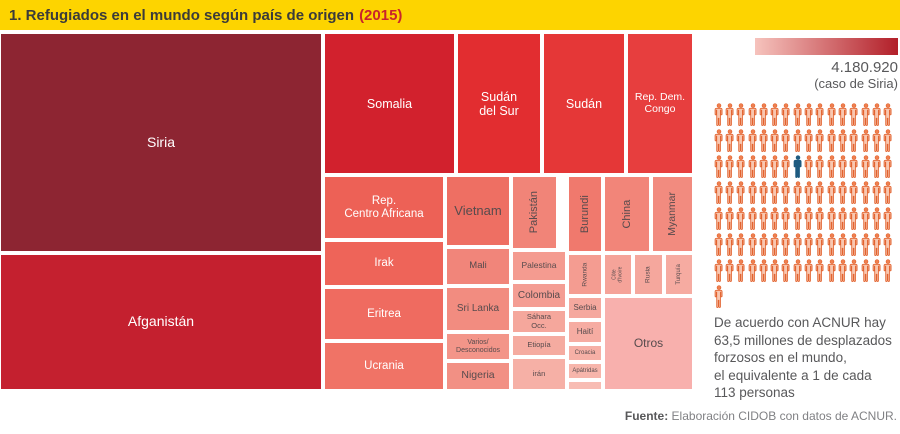 The width and height of the screenshot is (900, 434). Describe the element at coordinates (384, 207) in the screenshot. I see `treemap-cell-label: Rep. Centro Africana` at that location.